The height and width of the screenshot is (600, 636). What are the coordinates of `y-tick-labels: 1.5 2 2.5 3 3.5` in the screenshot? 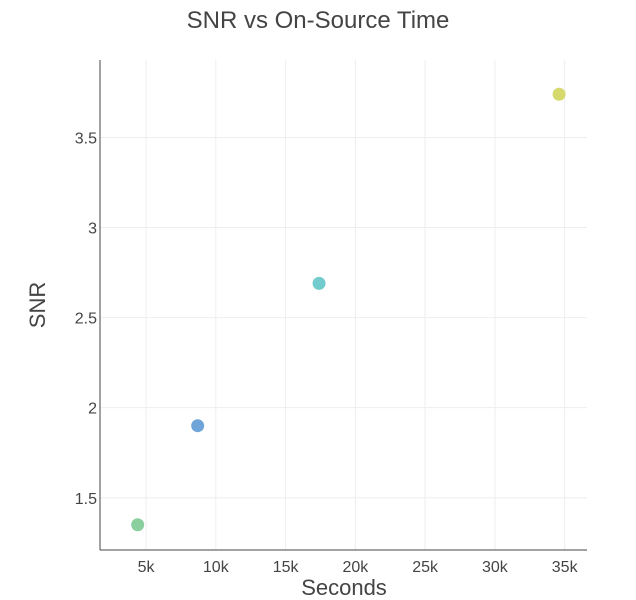 It's located at (86, 318).